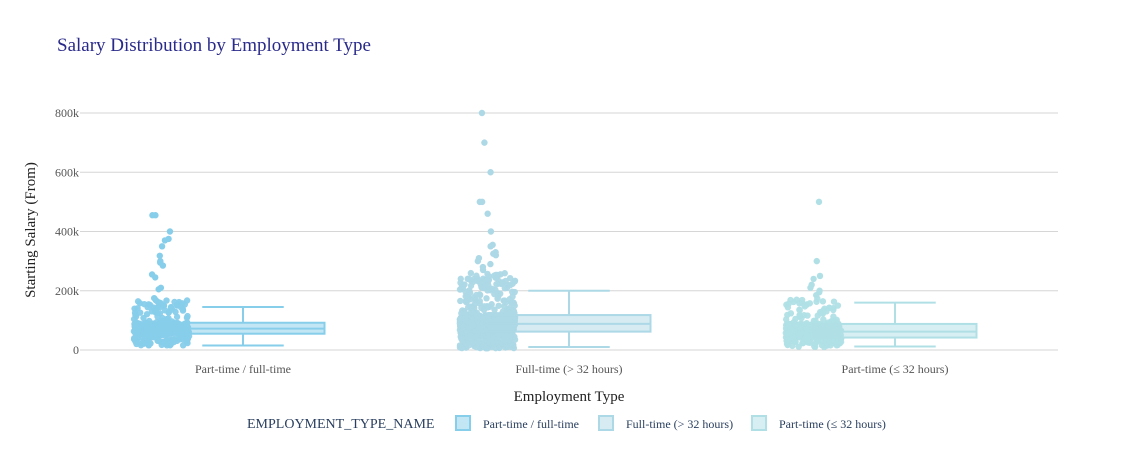  I want to click on x-tick-label: Part-time (≤ 32 hours), so click(895, 369).